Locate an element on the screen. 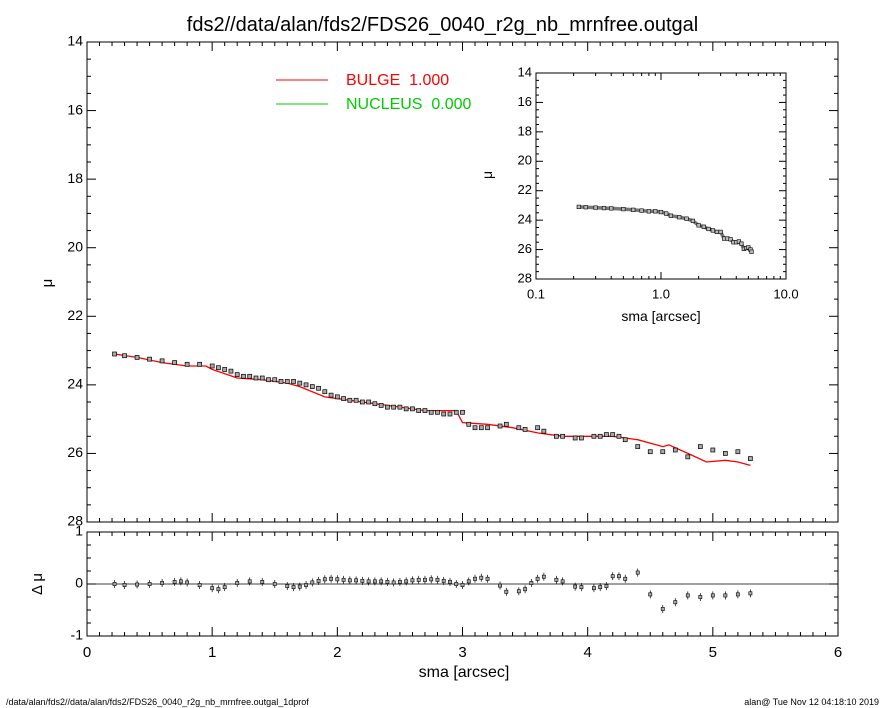  residual-y-axis-label: Δ μ is located at coordinates (37, 584).